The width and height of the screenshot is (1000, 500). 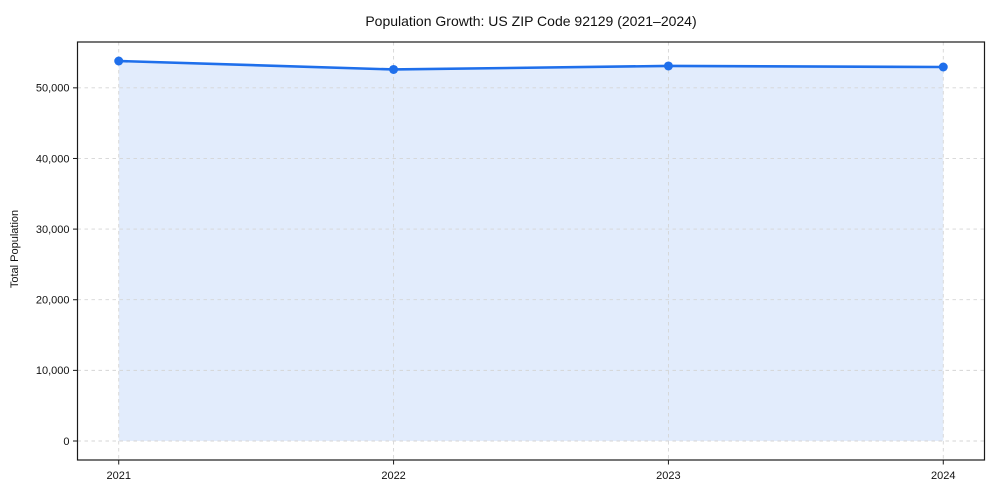 What do you see at coordinates (668, 476) in the screenshot?
I see `x-tick-label: 2023` at bounding box center [668, 476].